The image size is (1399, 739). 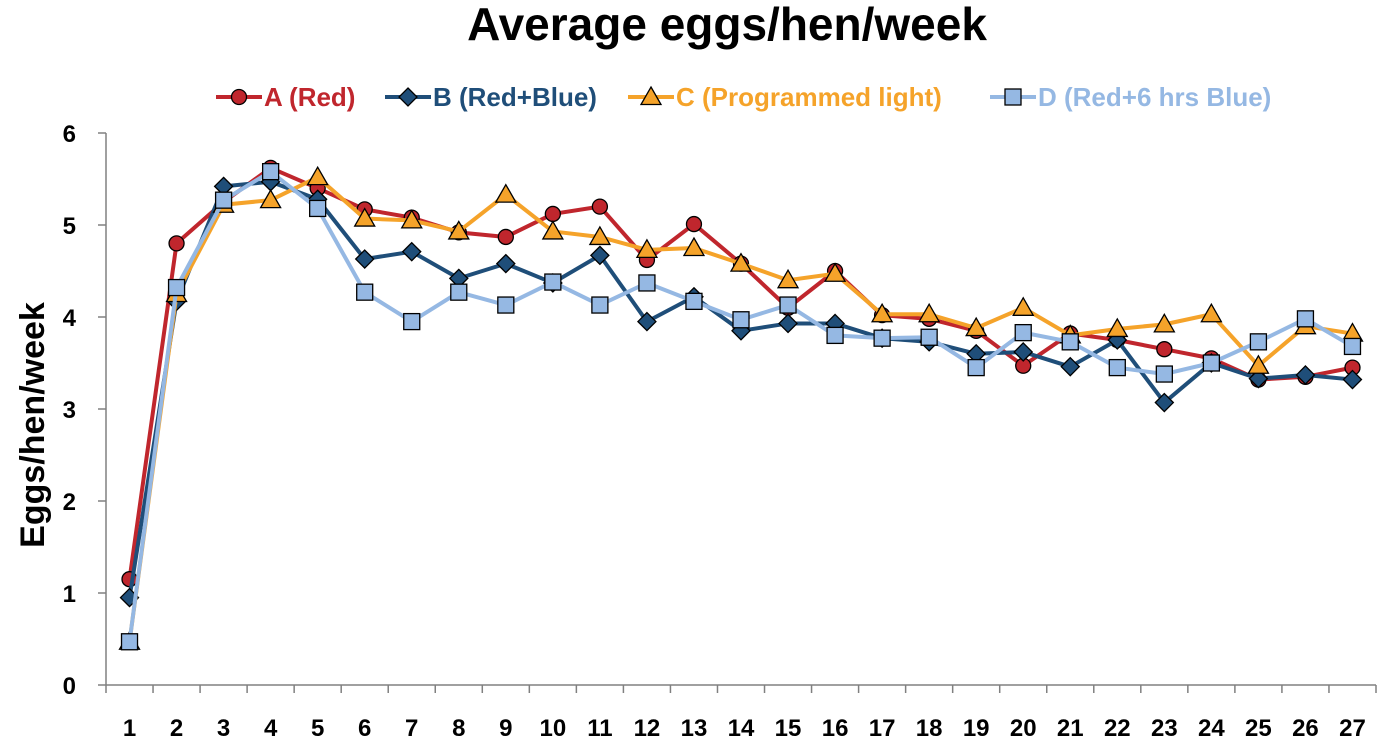 I want to click on x-tick-label: 25, so click(x=1258, y=727).